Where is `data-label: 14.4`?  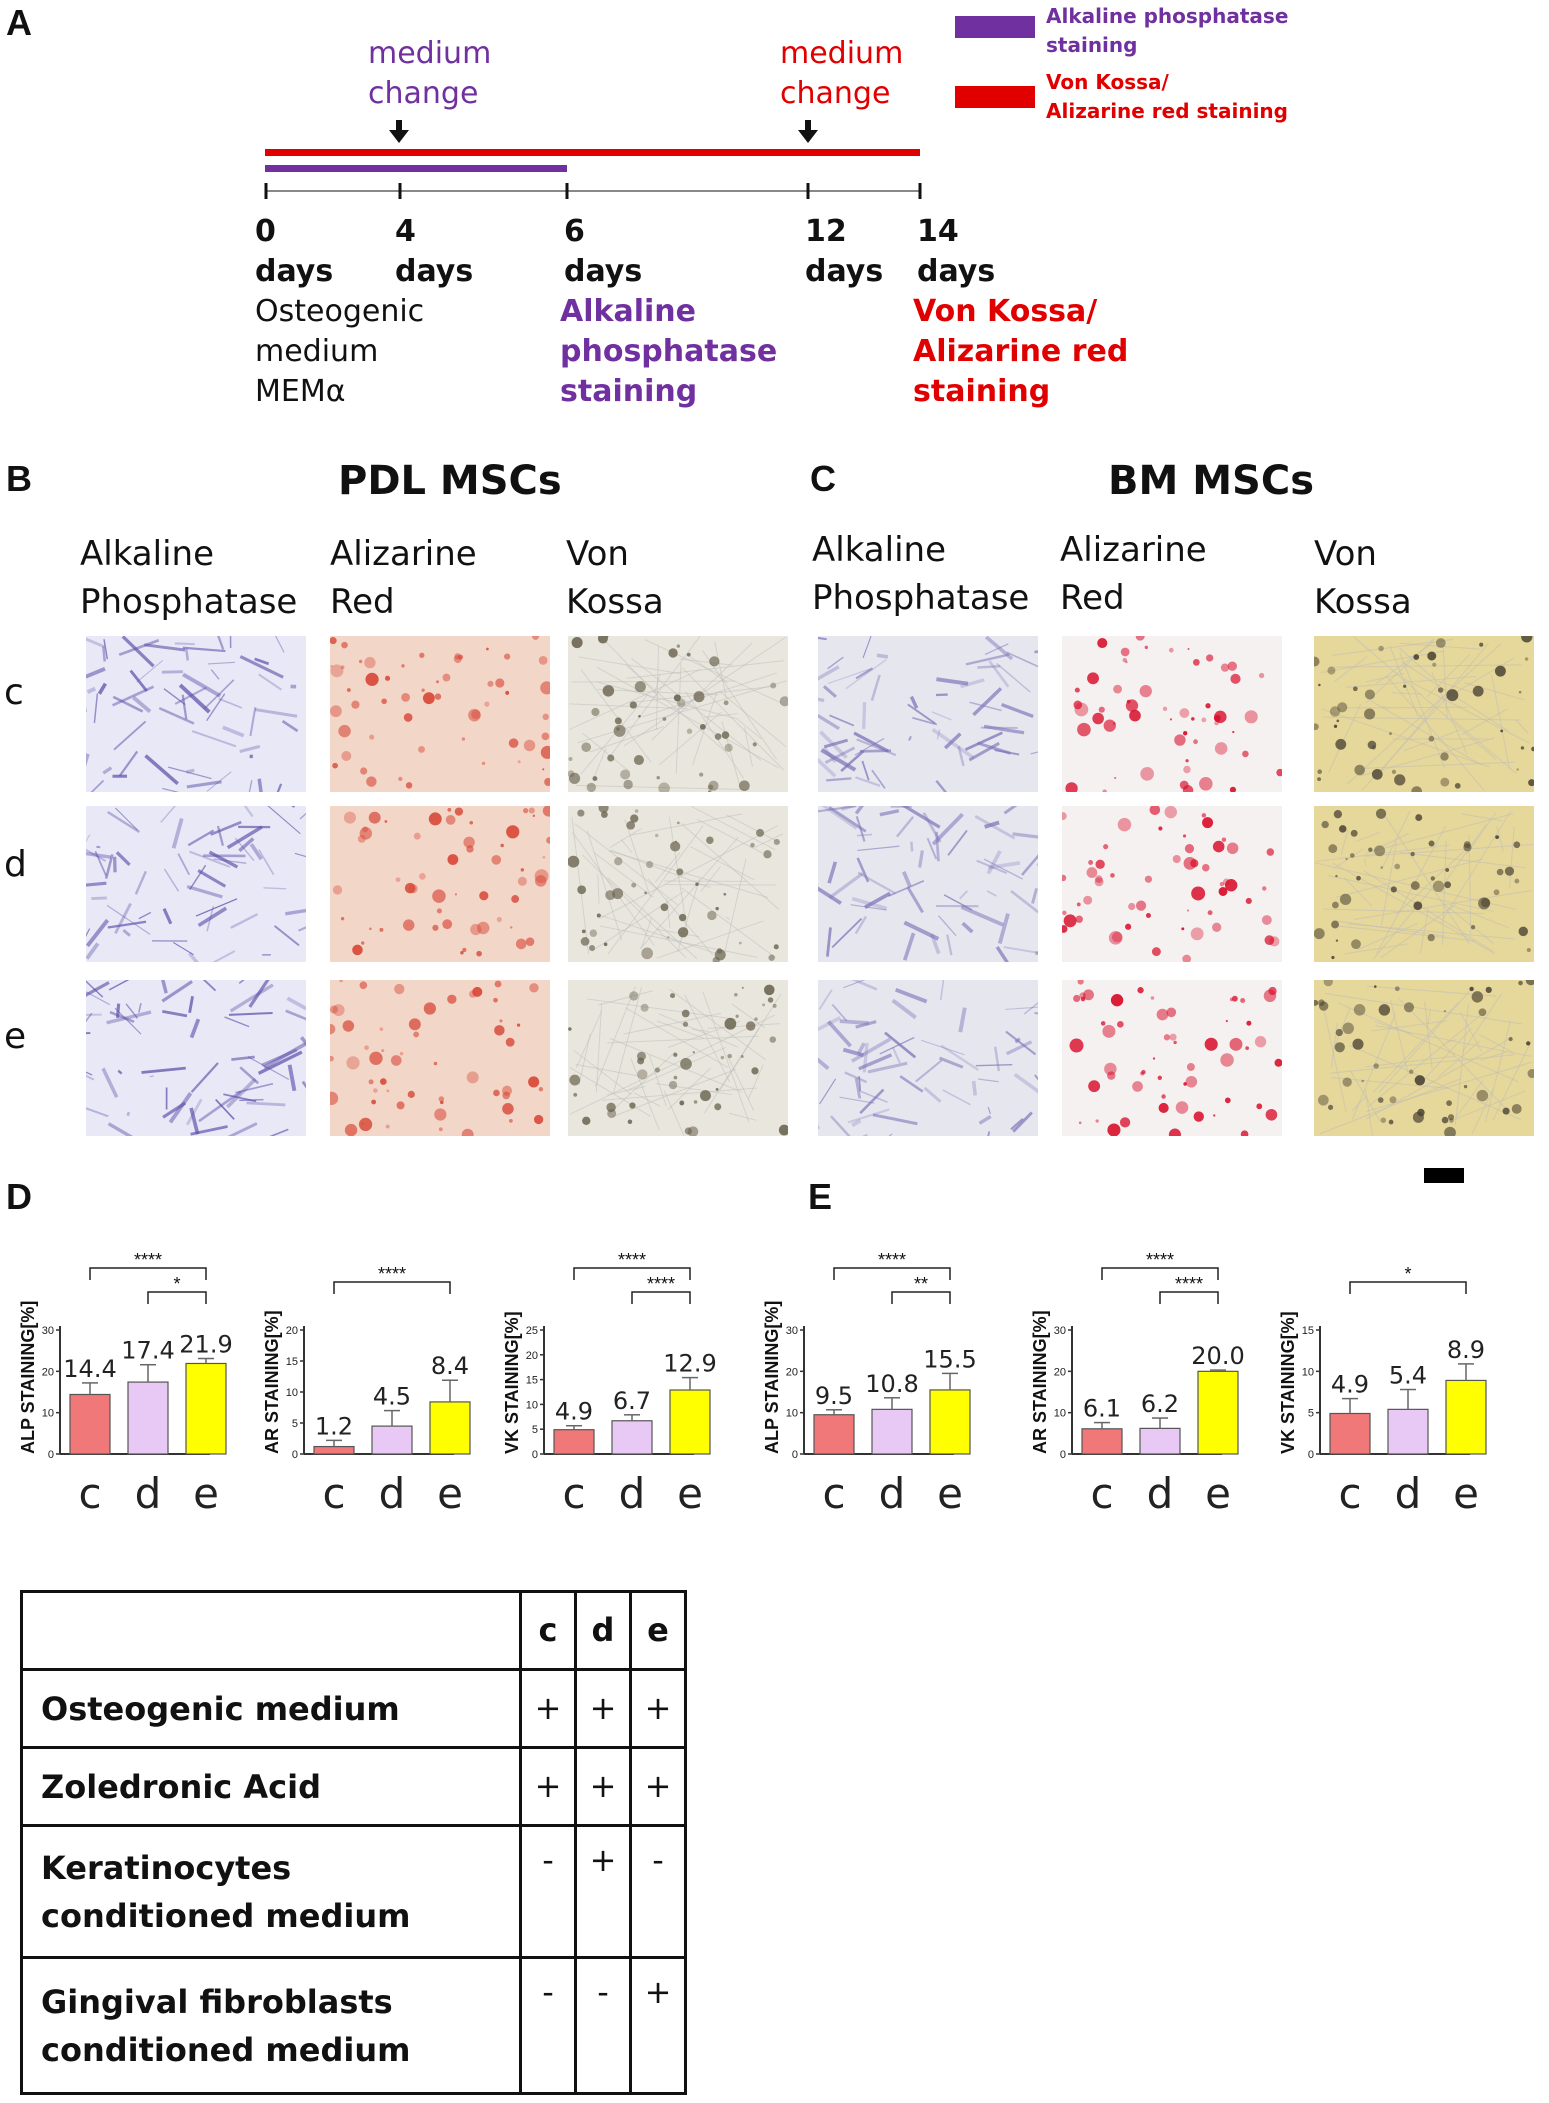 data-label: 14.4 is located at coordinates (89, 1369).